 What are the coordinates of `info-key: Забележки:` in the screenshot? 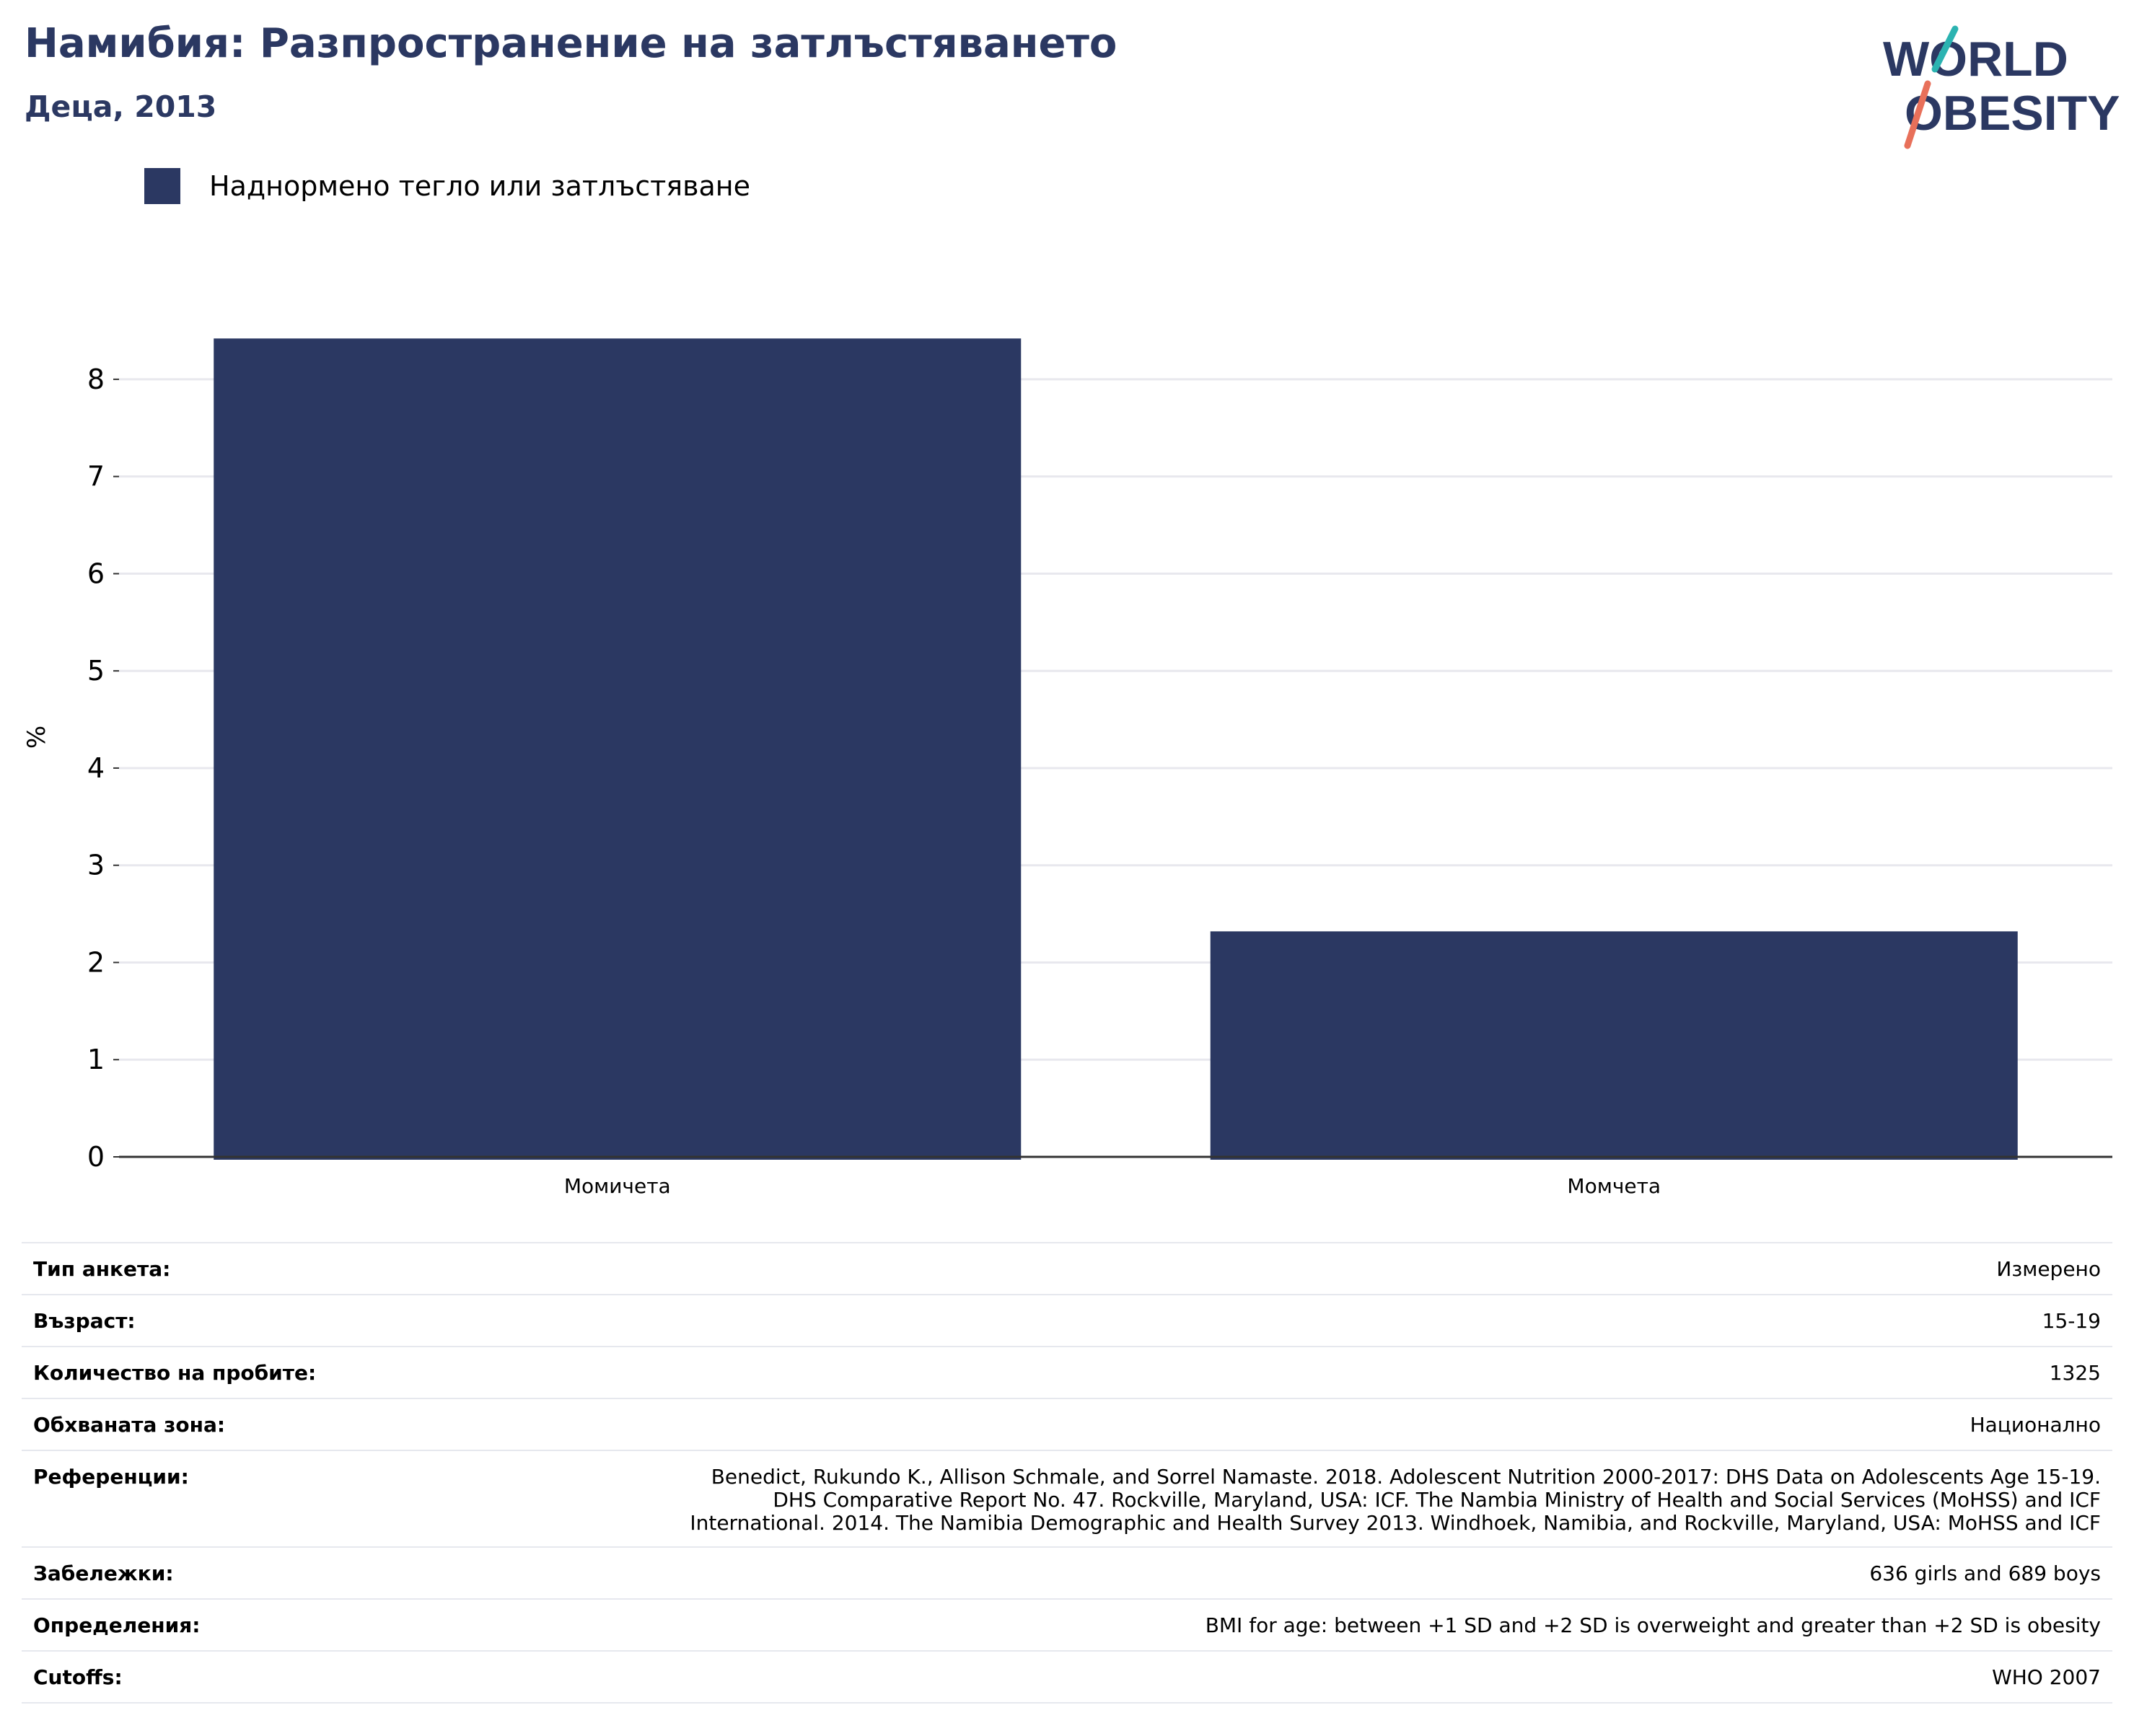 It's located at (206, 1572).